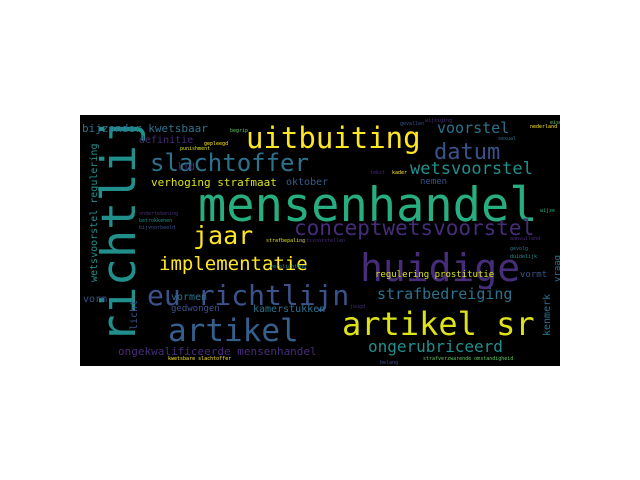 The image size is (640, 480). What do you see at coordinates (544, 127) in the screenshot?
I see `word-nederland: nederland` at bounding box center [544, 127].